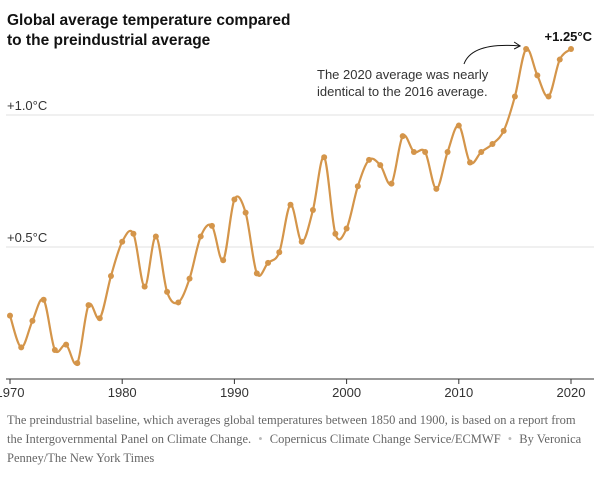 Image resolution: width=600 pixels, height=480 pixels. What do you see at coordinates (122, 392) in the screenshot?
I see `x-tick-label: 1980` at bounding box center [122, 392].